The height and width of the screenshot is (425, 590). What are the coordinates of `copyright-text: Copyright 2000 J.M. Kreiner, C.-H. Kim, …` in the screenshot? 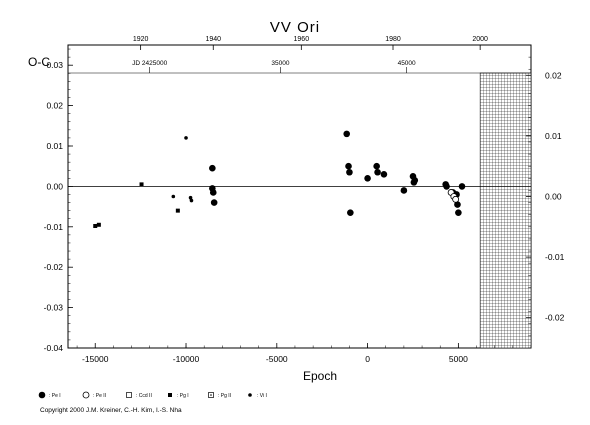 It's located at (111, 410).